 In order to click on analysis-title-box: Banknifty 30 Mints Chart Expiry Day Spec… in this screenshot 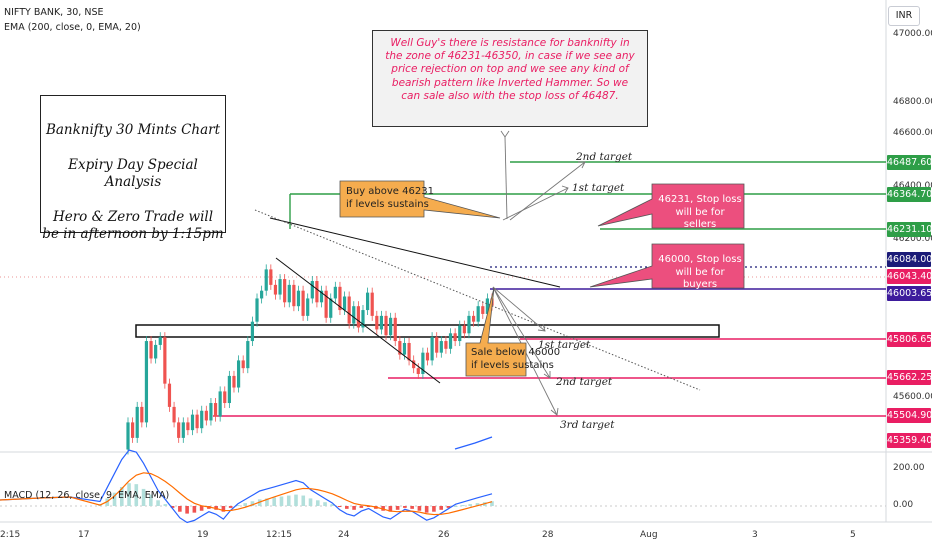, I will do `click(133, 168)`.